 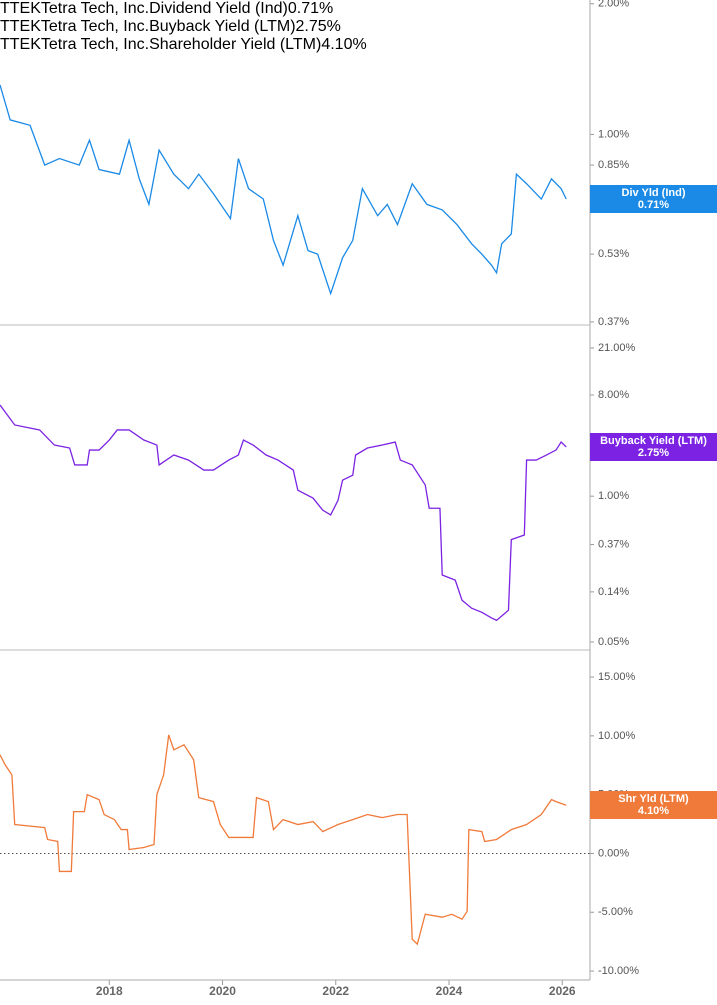 What do you see at coordinates (653, 811) in the screenshot?
I see `badge-value: 4.10%` at bounding box center [653, 811].